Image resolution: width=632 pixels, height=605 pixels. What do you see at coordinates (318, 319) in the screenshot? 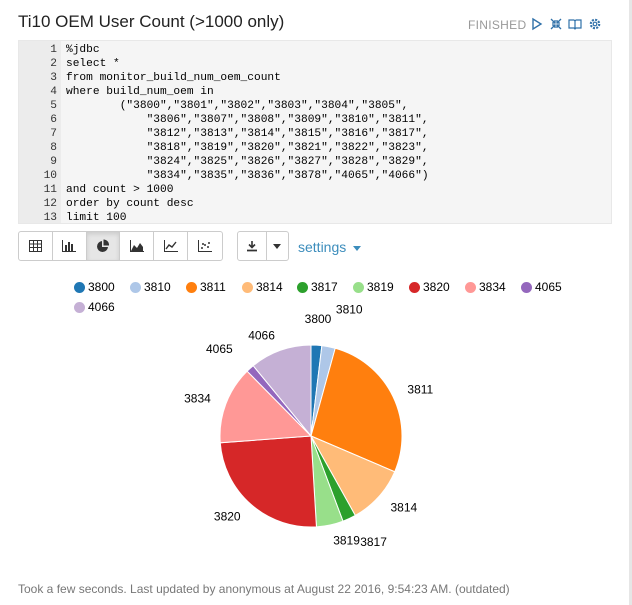
I see `pie-slice-label: 3800` at bounding box center [318, 319].